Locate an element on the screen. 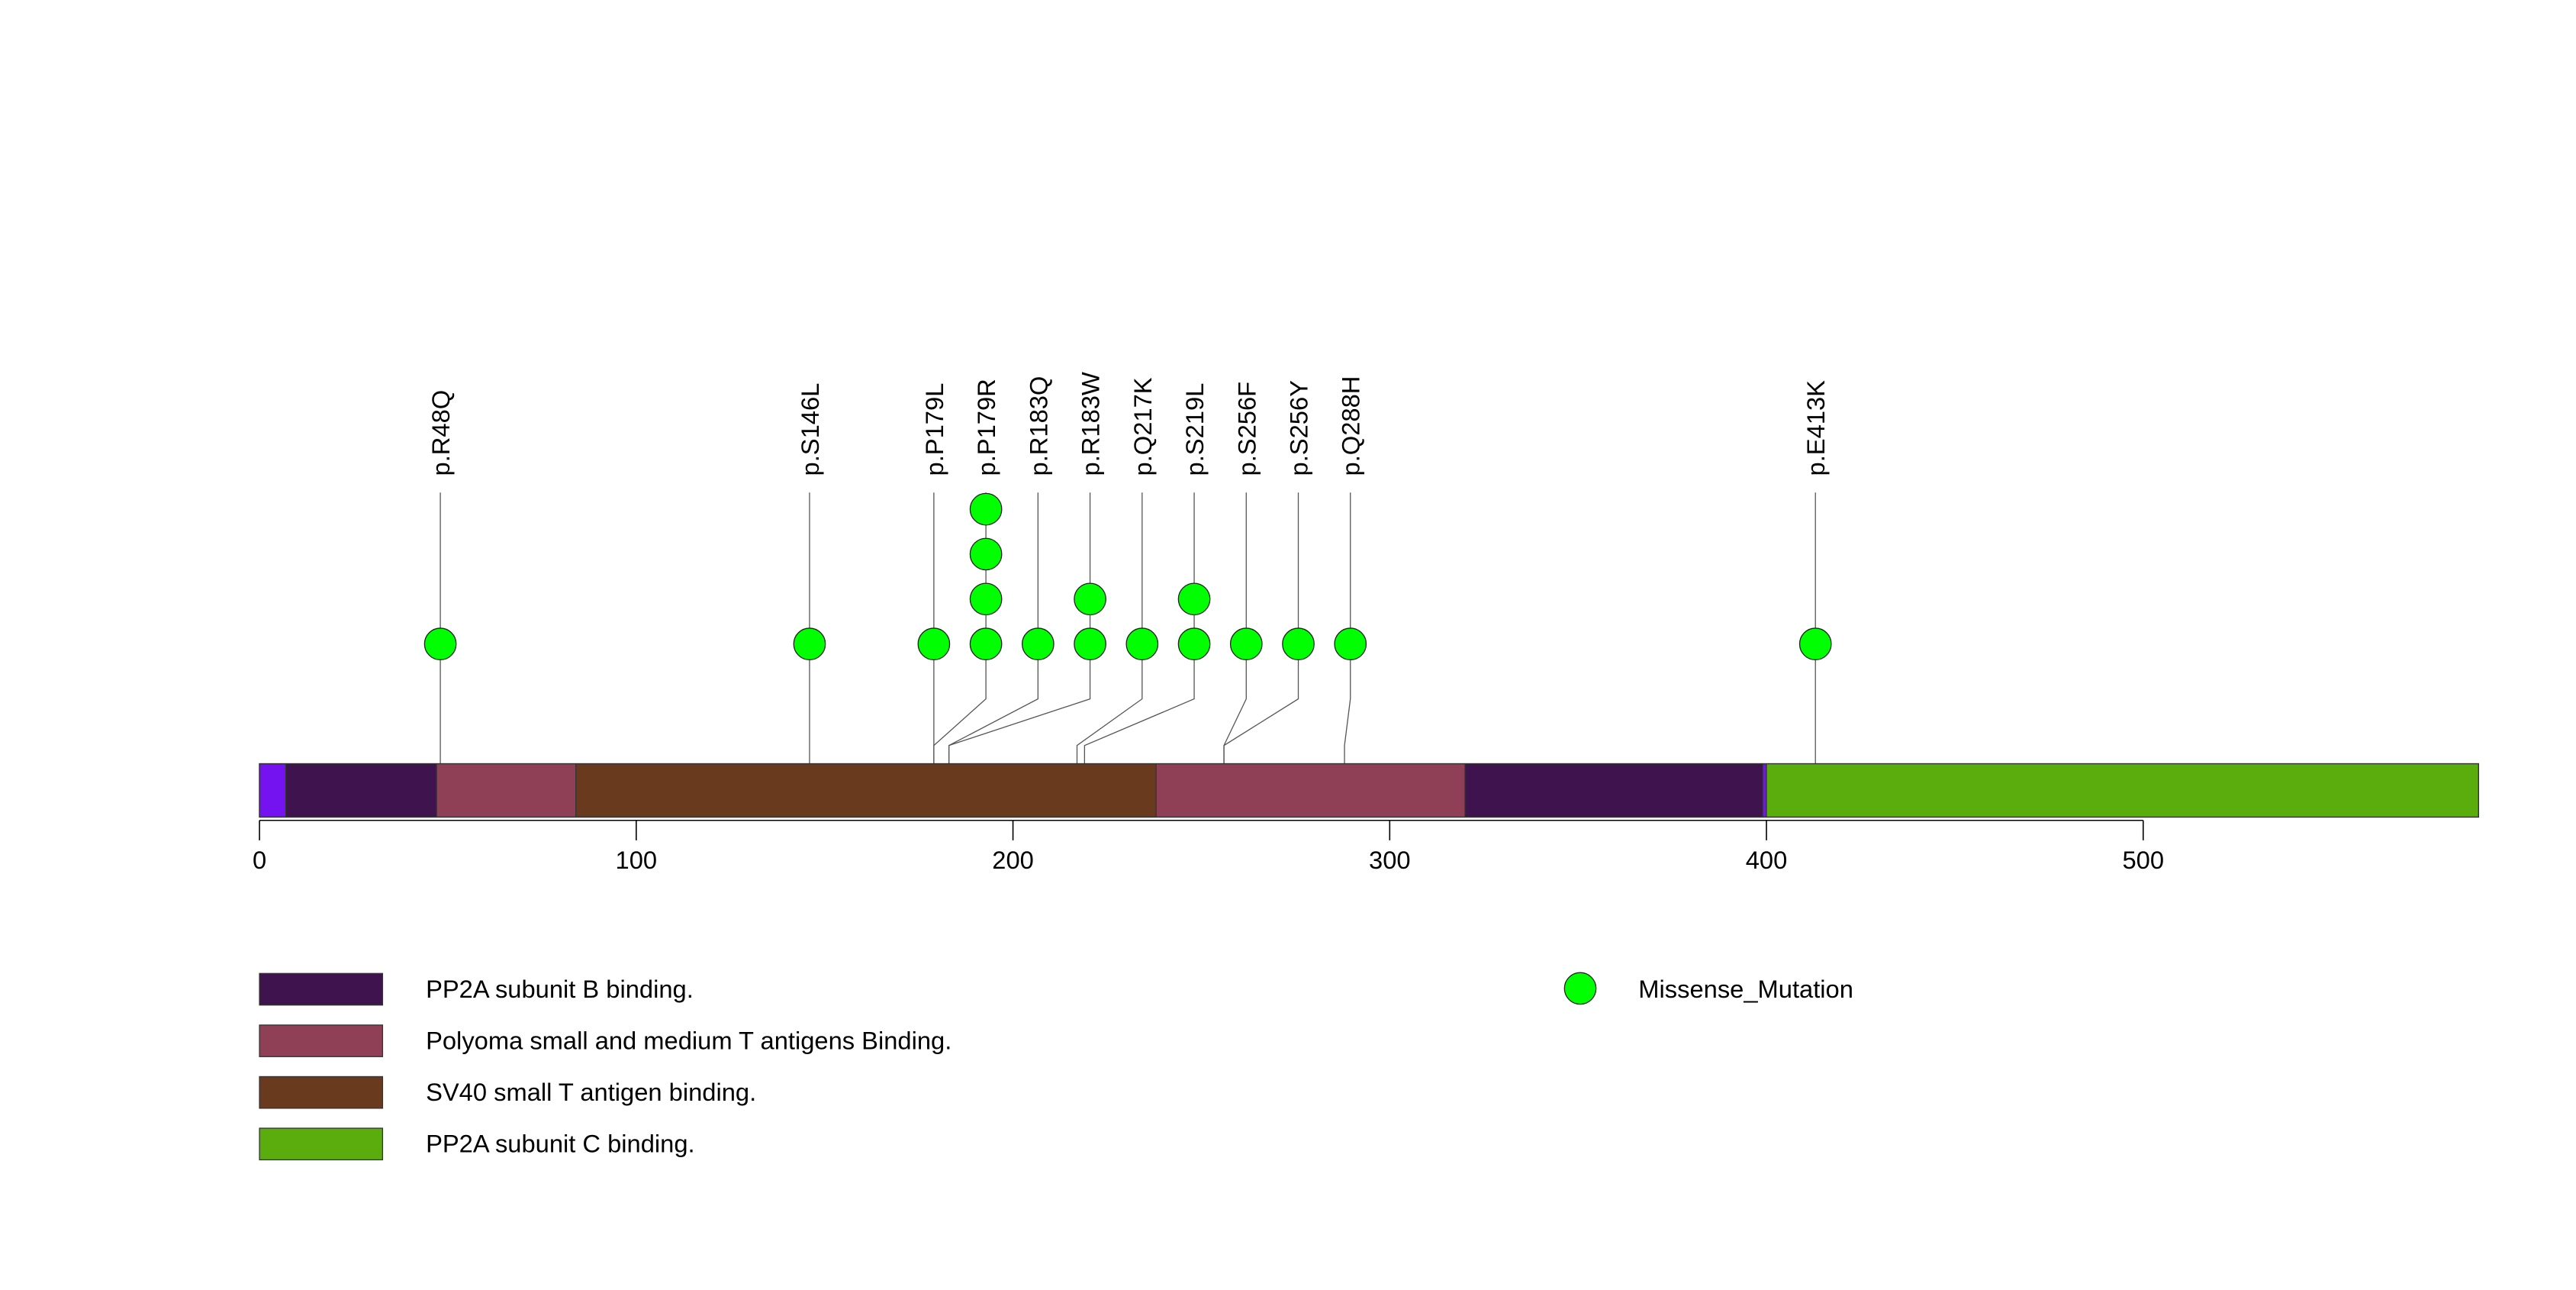  mutation-label: p.S256F is located at coordinates (1246, 429).